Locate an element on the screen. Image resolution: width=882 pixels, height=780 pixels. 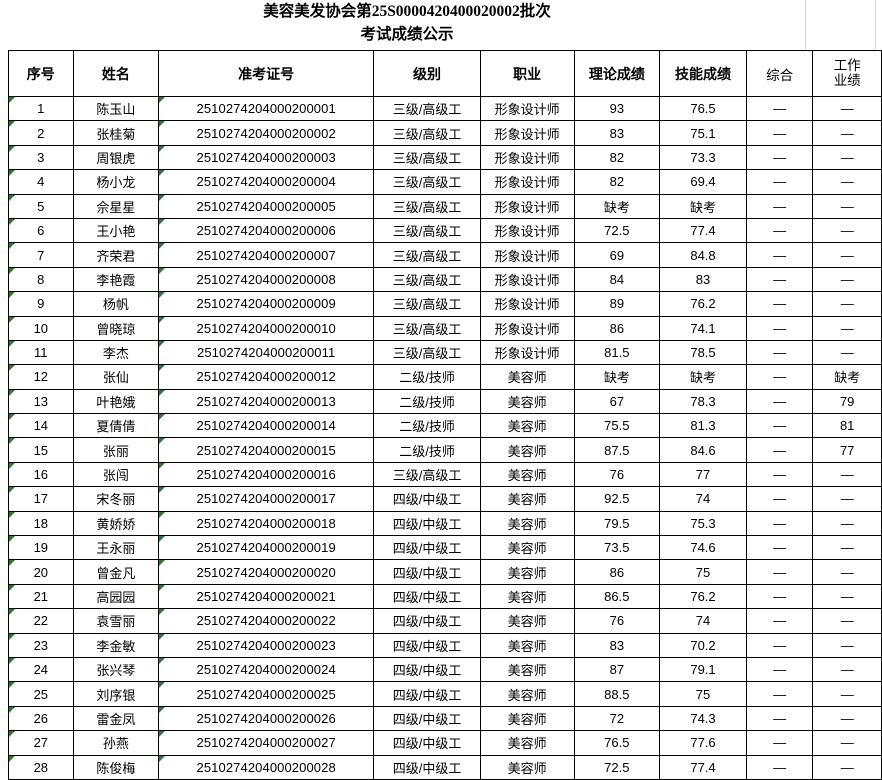
cell-skill: 77.4 is located at coordinates (703, 230).